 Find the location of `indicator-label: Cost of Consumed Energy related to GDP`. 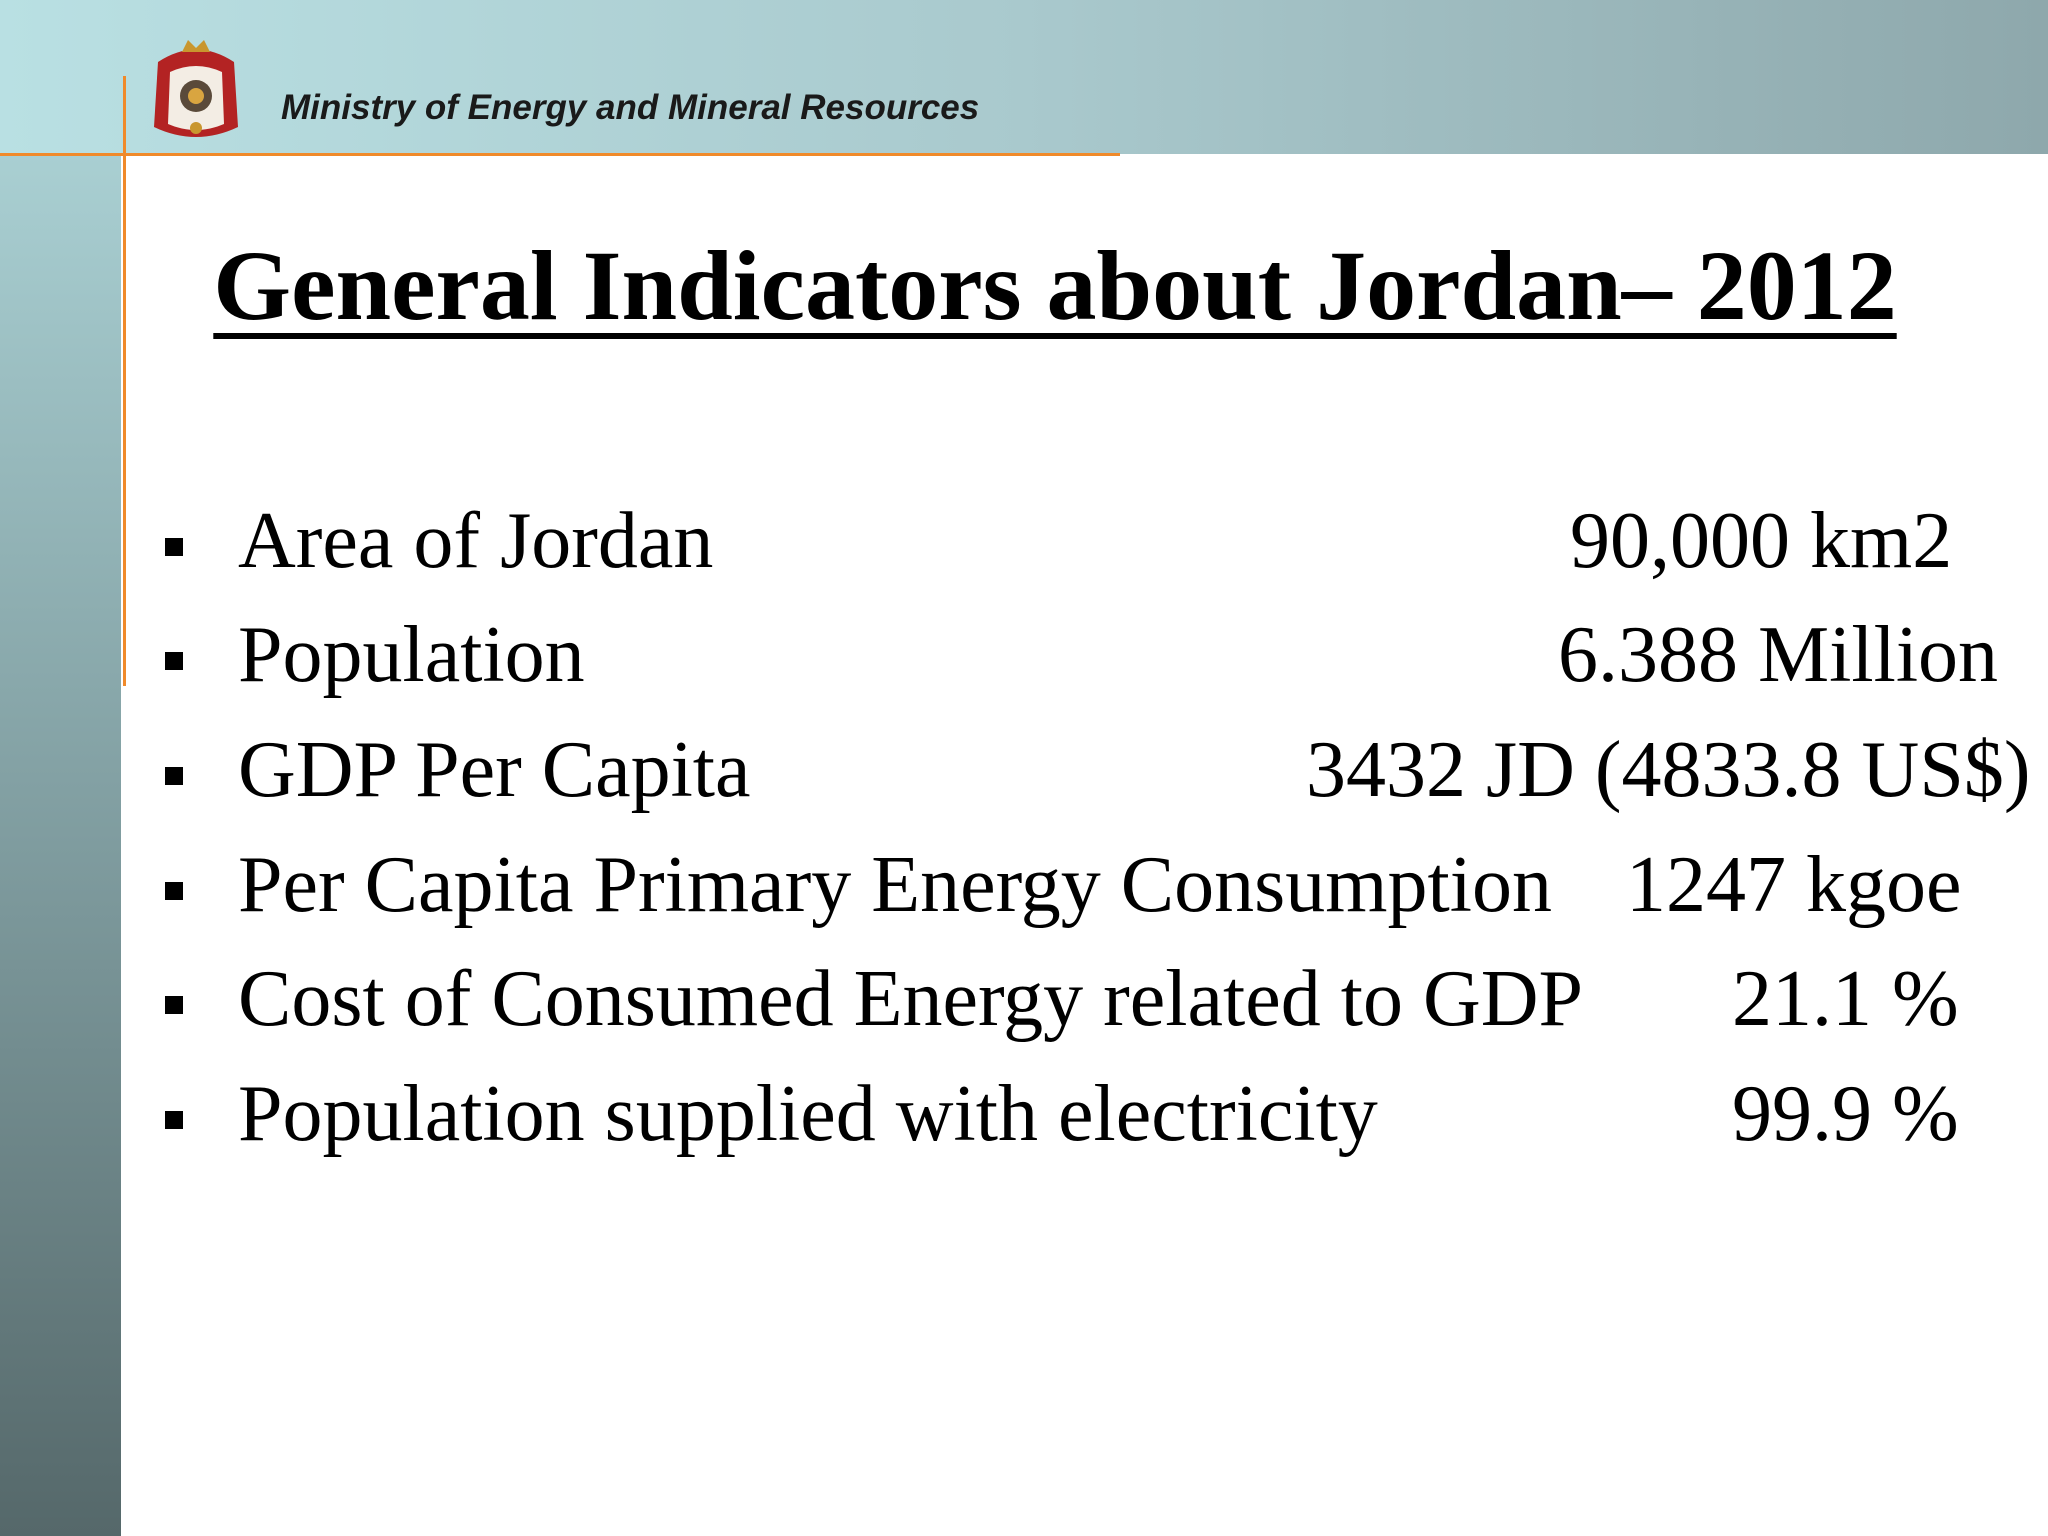

indicator-label: Cost of Consumed Energy related to GDP is located at coordinates (911, 999).